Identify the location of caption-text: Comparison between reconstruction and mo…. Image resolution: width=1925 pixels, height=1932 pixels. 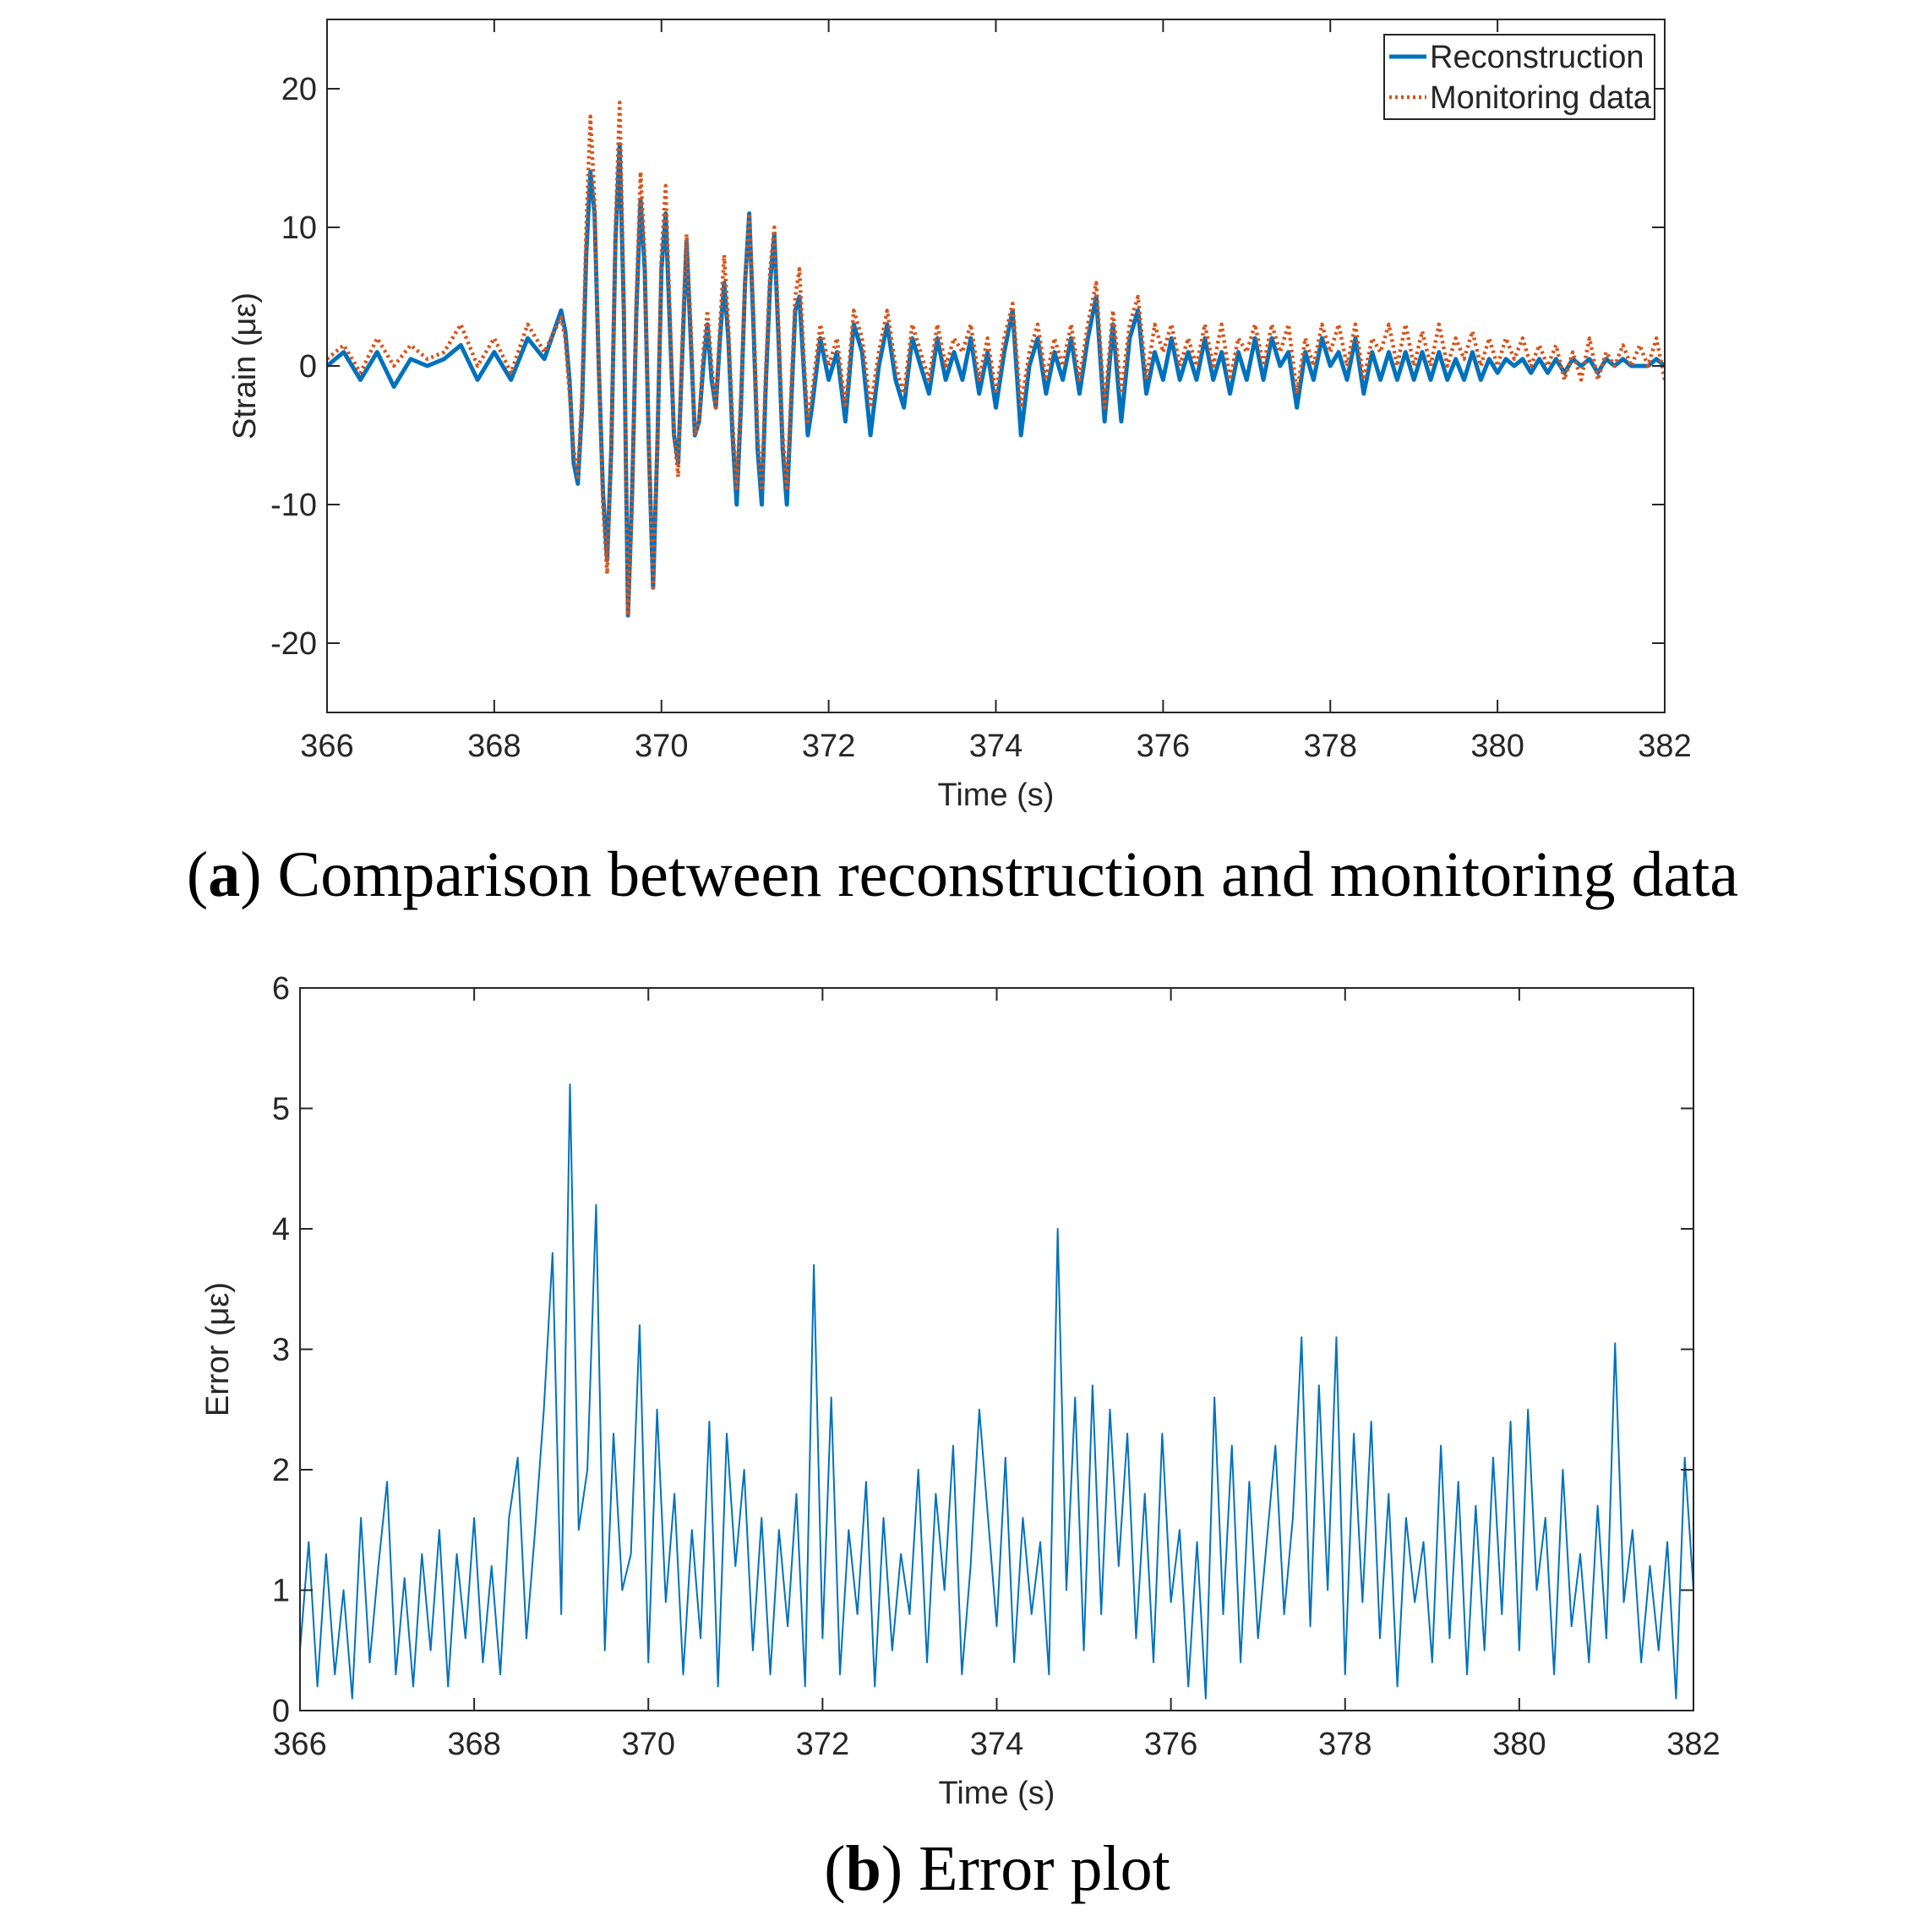
(1008, 874).